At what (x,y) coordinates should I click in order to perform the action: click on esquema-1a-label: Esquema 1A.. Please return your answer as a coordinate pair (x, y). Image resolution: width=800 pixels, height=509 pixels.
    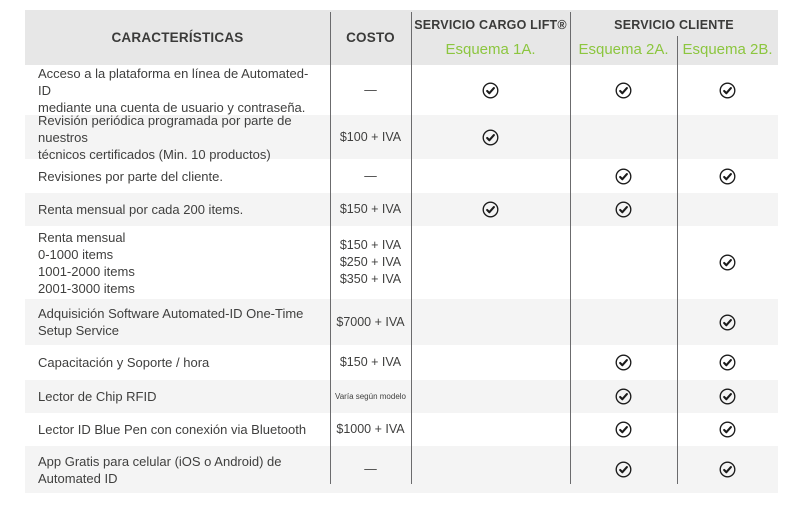
    Looking at the image, I should click on (490, 49).